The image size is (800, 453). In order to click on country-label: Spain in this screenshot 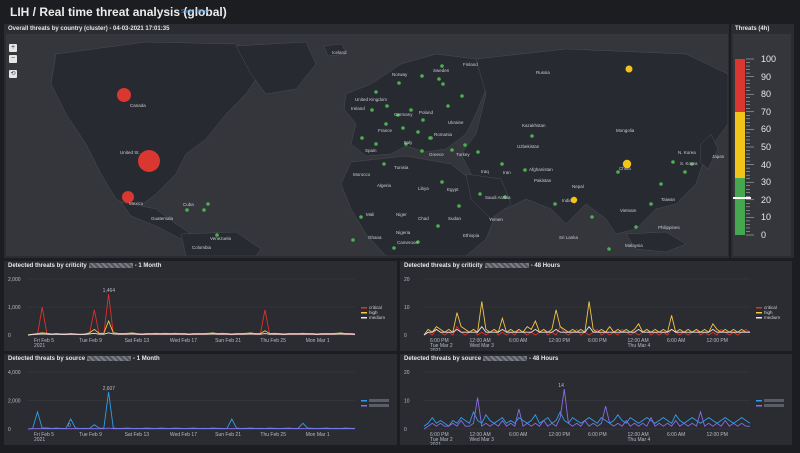, I will do `click(371, 150)`.